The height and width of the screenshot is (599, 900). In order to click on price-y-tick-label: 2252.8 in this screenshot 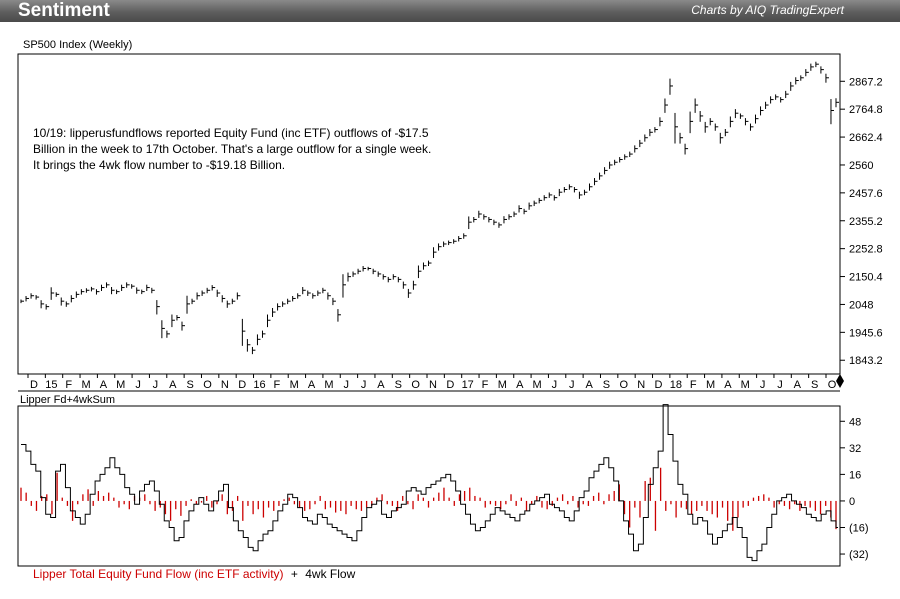, I will do `click(866, 250)`.